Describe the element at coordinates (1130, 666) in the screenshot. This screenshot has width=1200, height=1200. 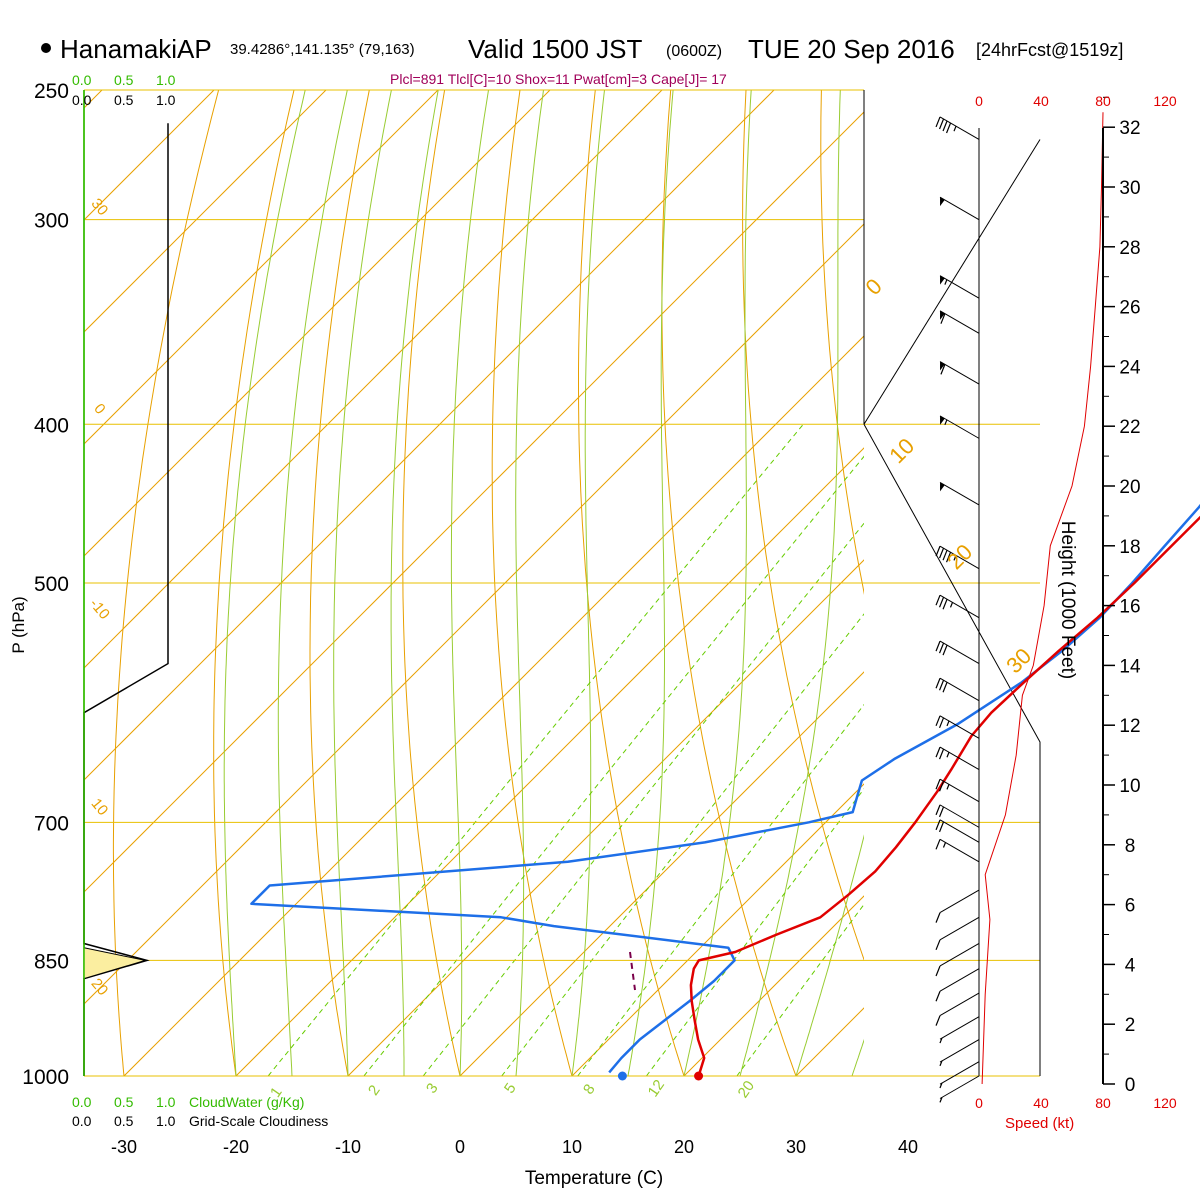
I see `height-tick-label: 14` at that location.